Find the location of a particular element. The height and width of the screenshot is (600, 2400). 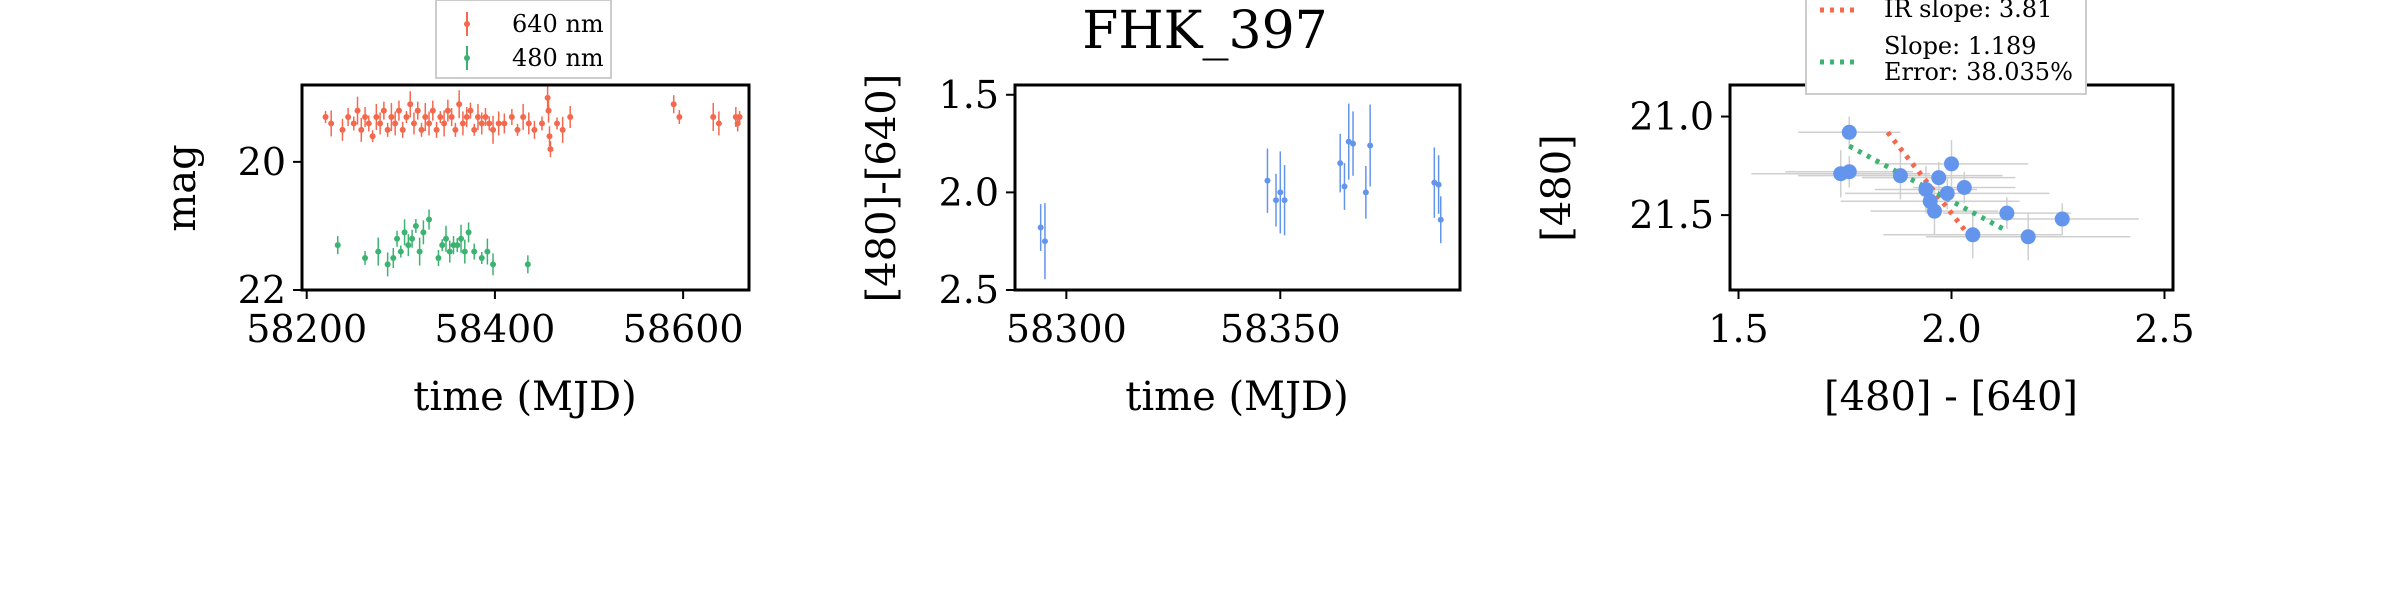

light-curve-ylabel: mag is located at coordinates (182, 187).